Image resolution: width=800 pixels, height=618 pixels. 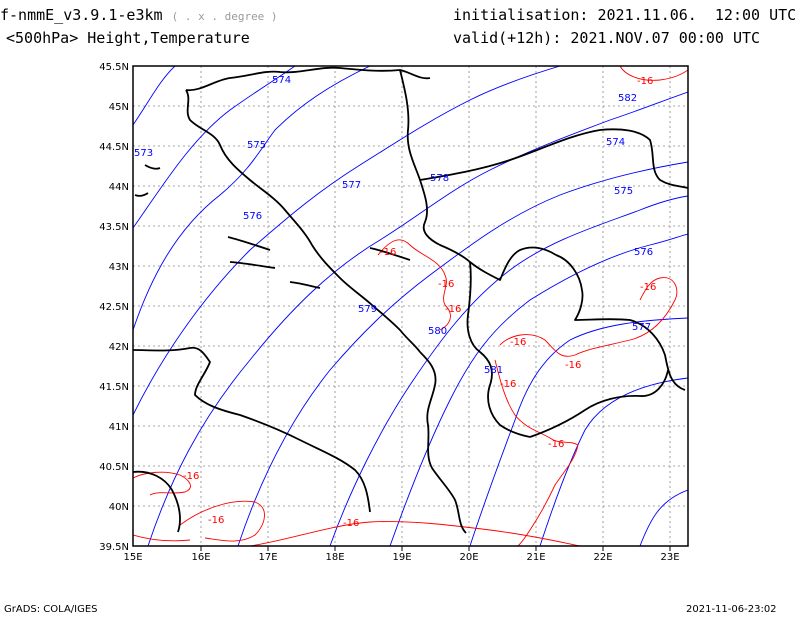 What do you see at coordinates (119, 267) in the screenshot?
I see `lat-tick: 43N` at bounding box center [119, 267].